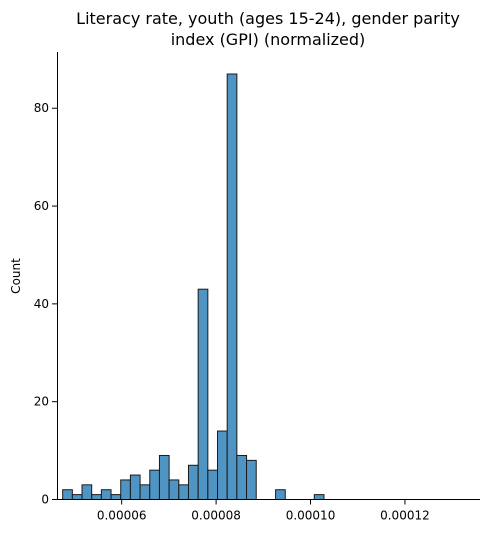 The height and width of the screenshot is (533, 489). I want to click on y-axis-ticks: 0 20 40 60 80, so click(45, 304).